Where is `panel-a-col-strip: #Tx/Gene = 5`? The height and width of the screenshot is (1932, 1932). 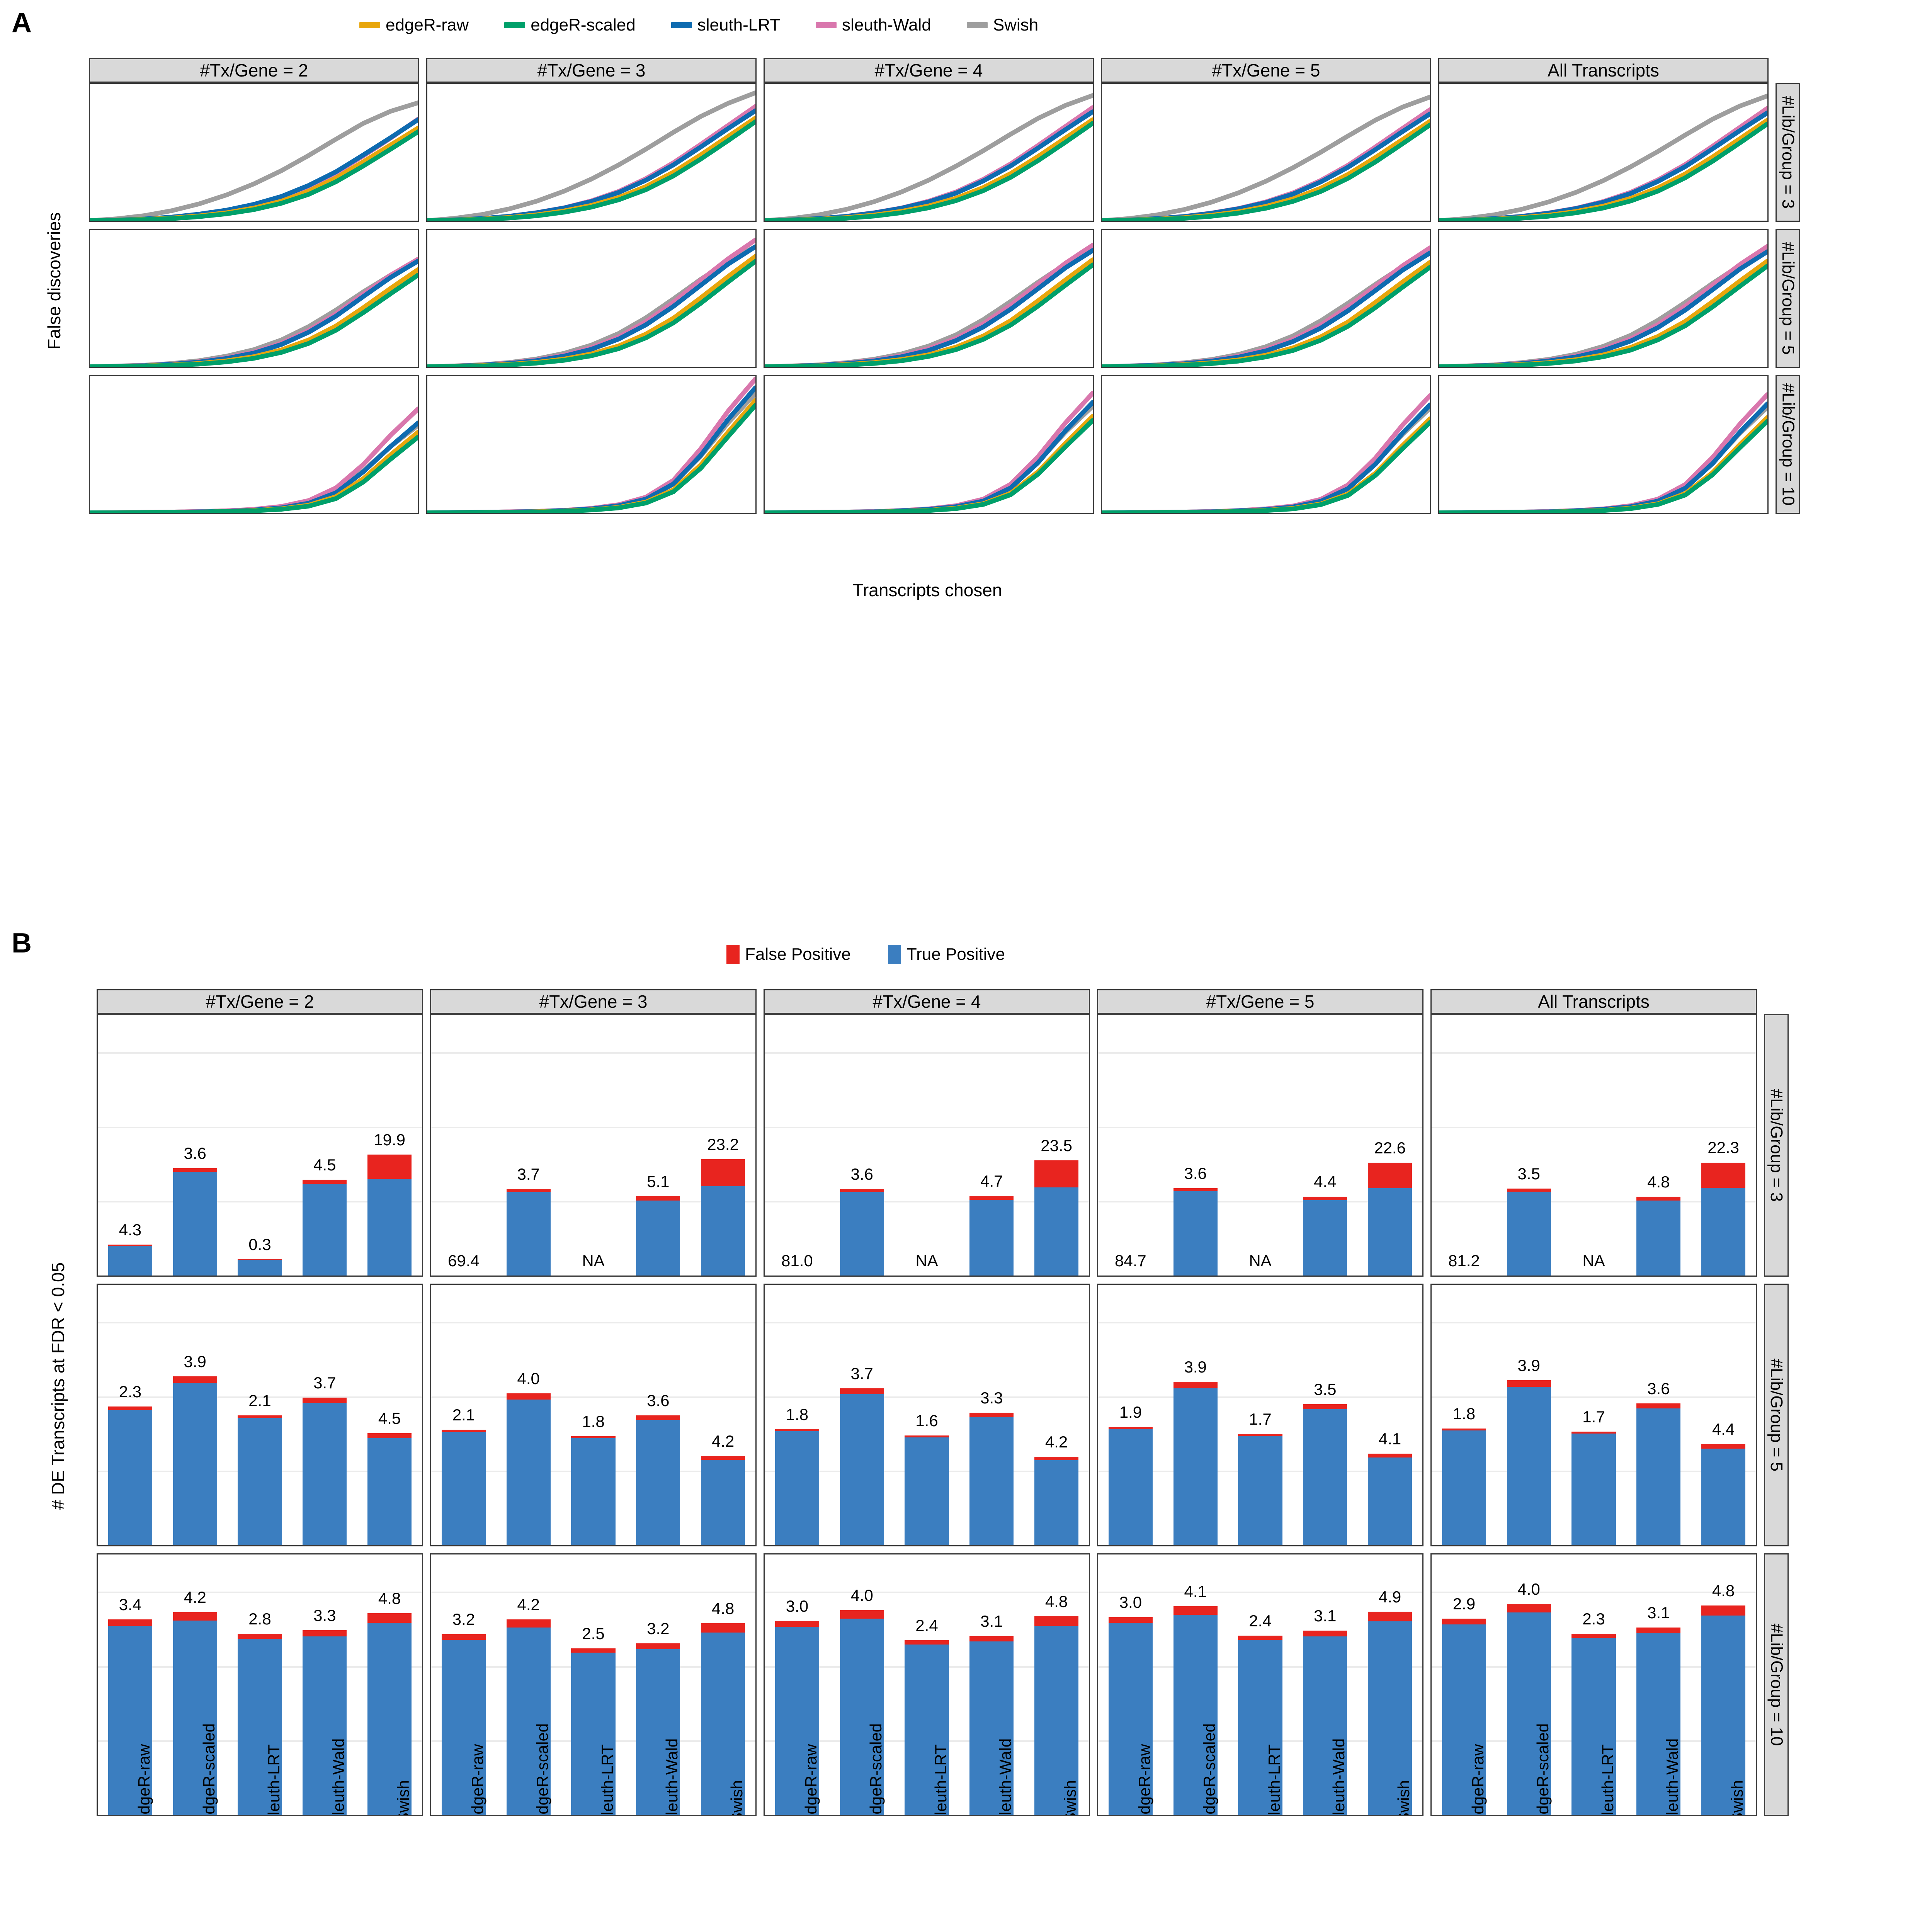 panel-a-col-strip: #Tx/Gene = 5 is located at coordinates (1266, 70).